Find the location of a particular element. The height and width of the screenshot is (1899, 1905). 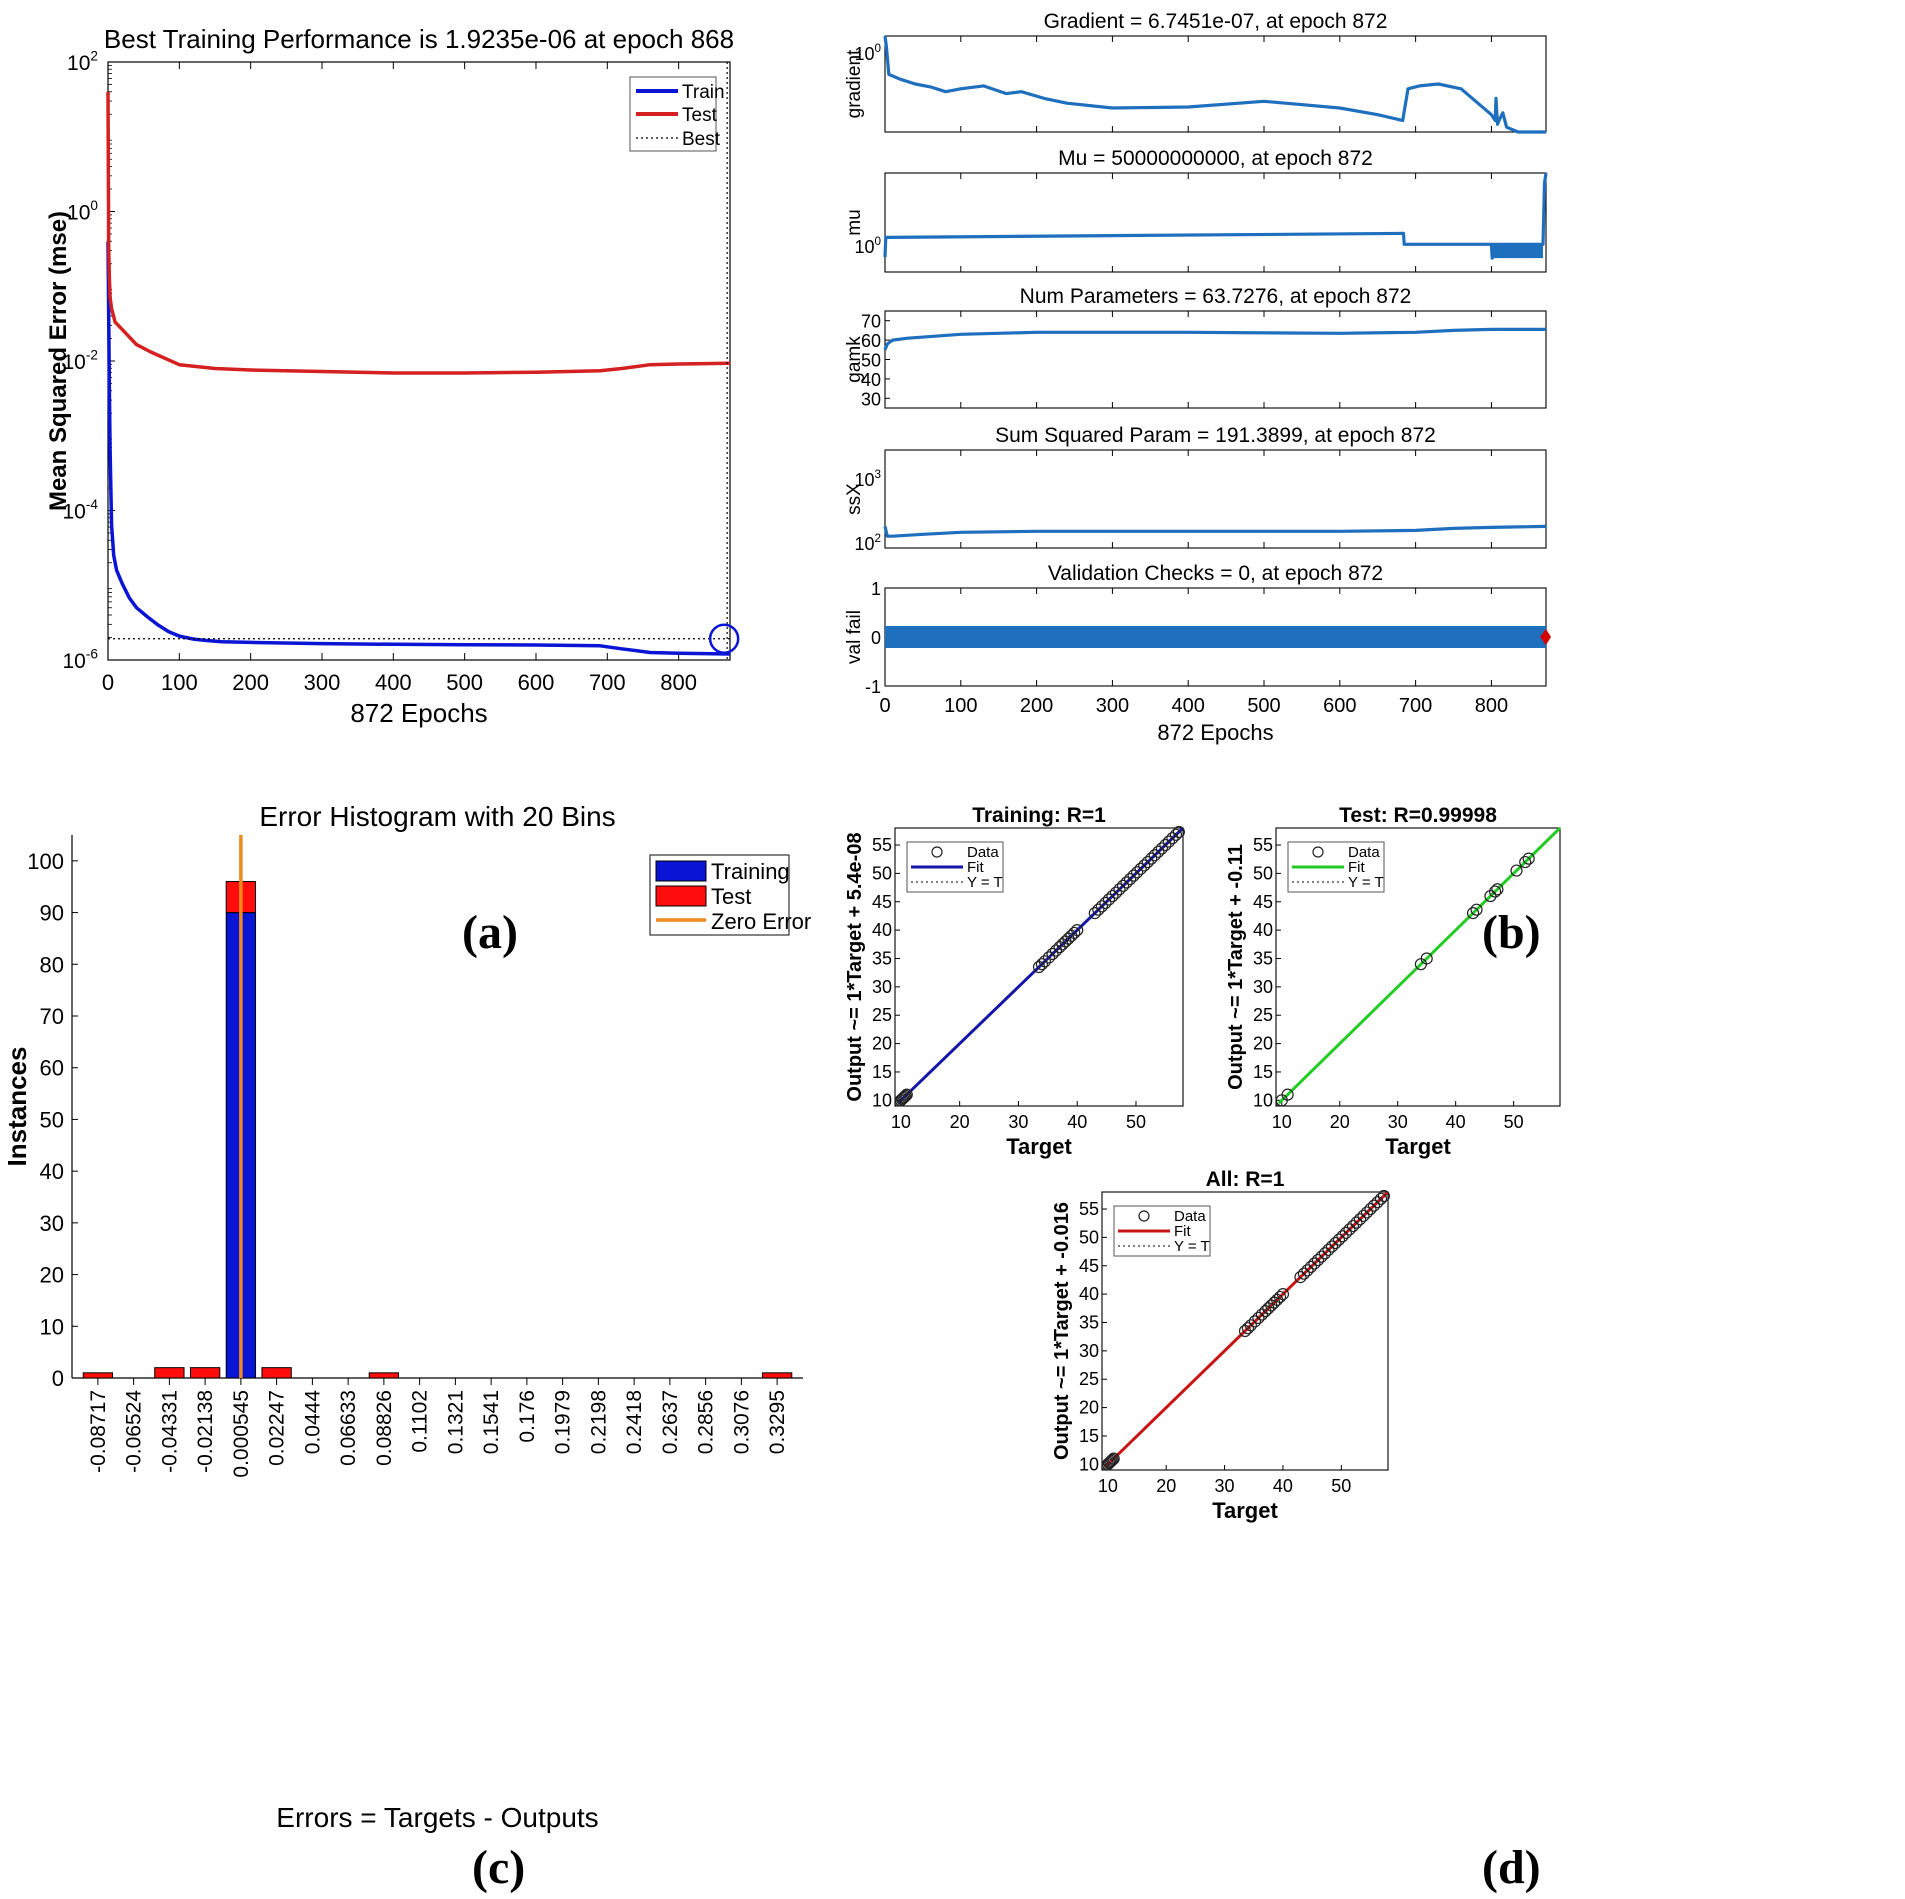

state-ytick-label: 103 is located at coordinates (867, 479).